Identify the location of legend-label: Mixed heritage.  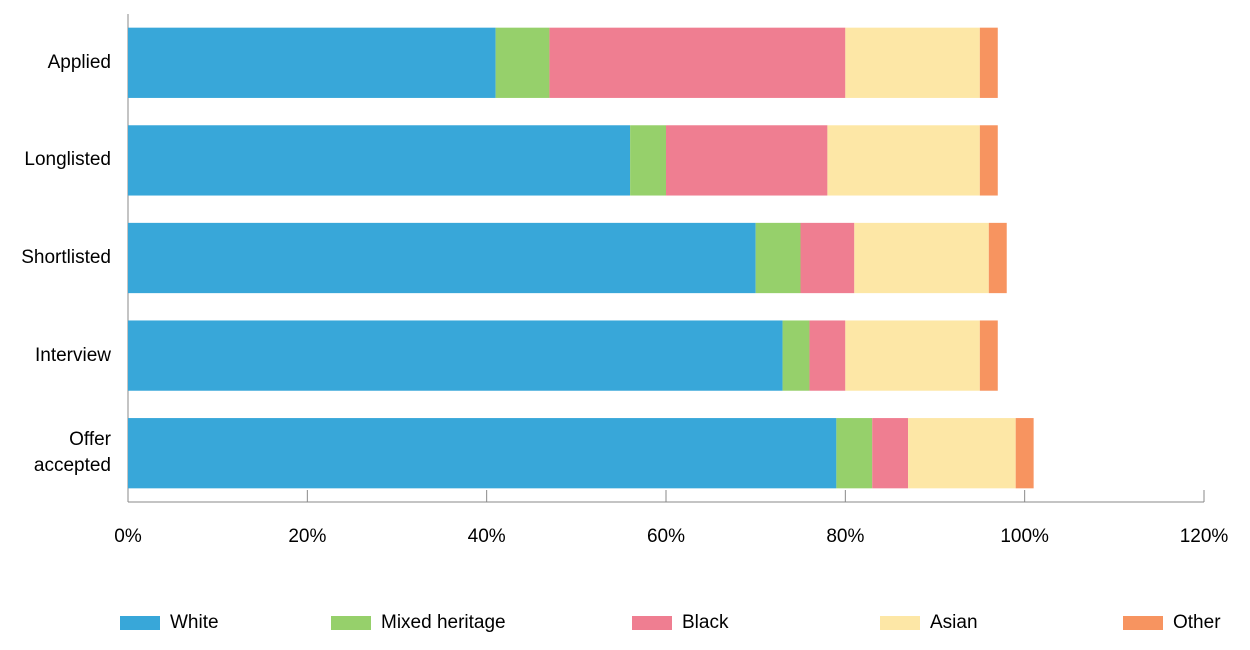
(443, 622).